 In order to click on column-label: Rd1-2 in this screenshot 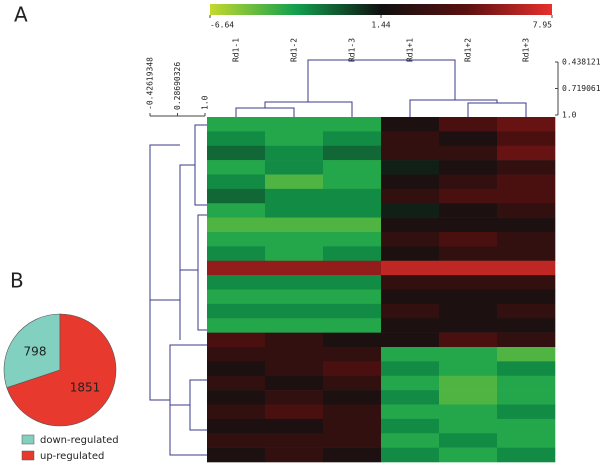, I will do `click(294, 50)`.